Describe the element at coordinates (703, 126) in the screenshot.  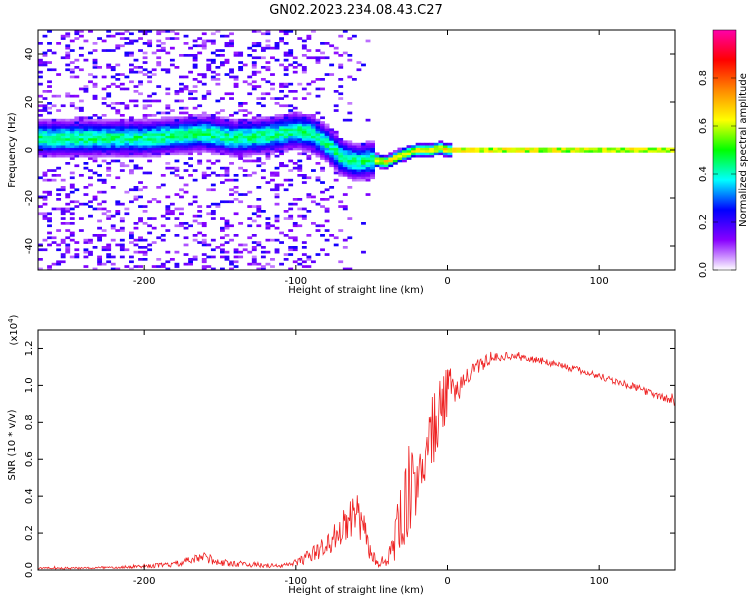
I see `colorbar-tick-label: 0.6` at that location.